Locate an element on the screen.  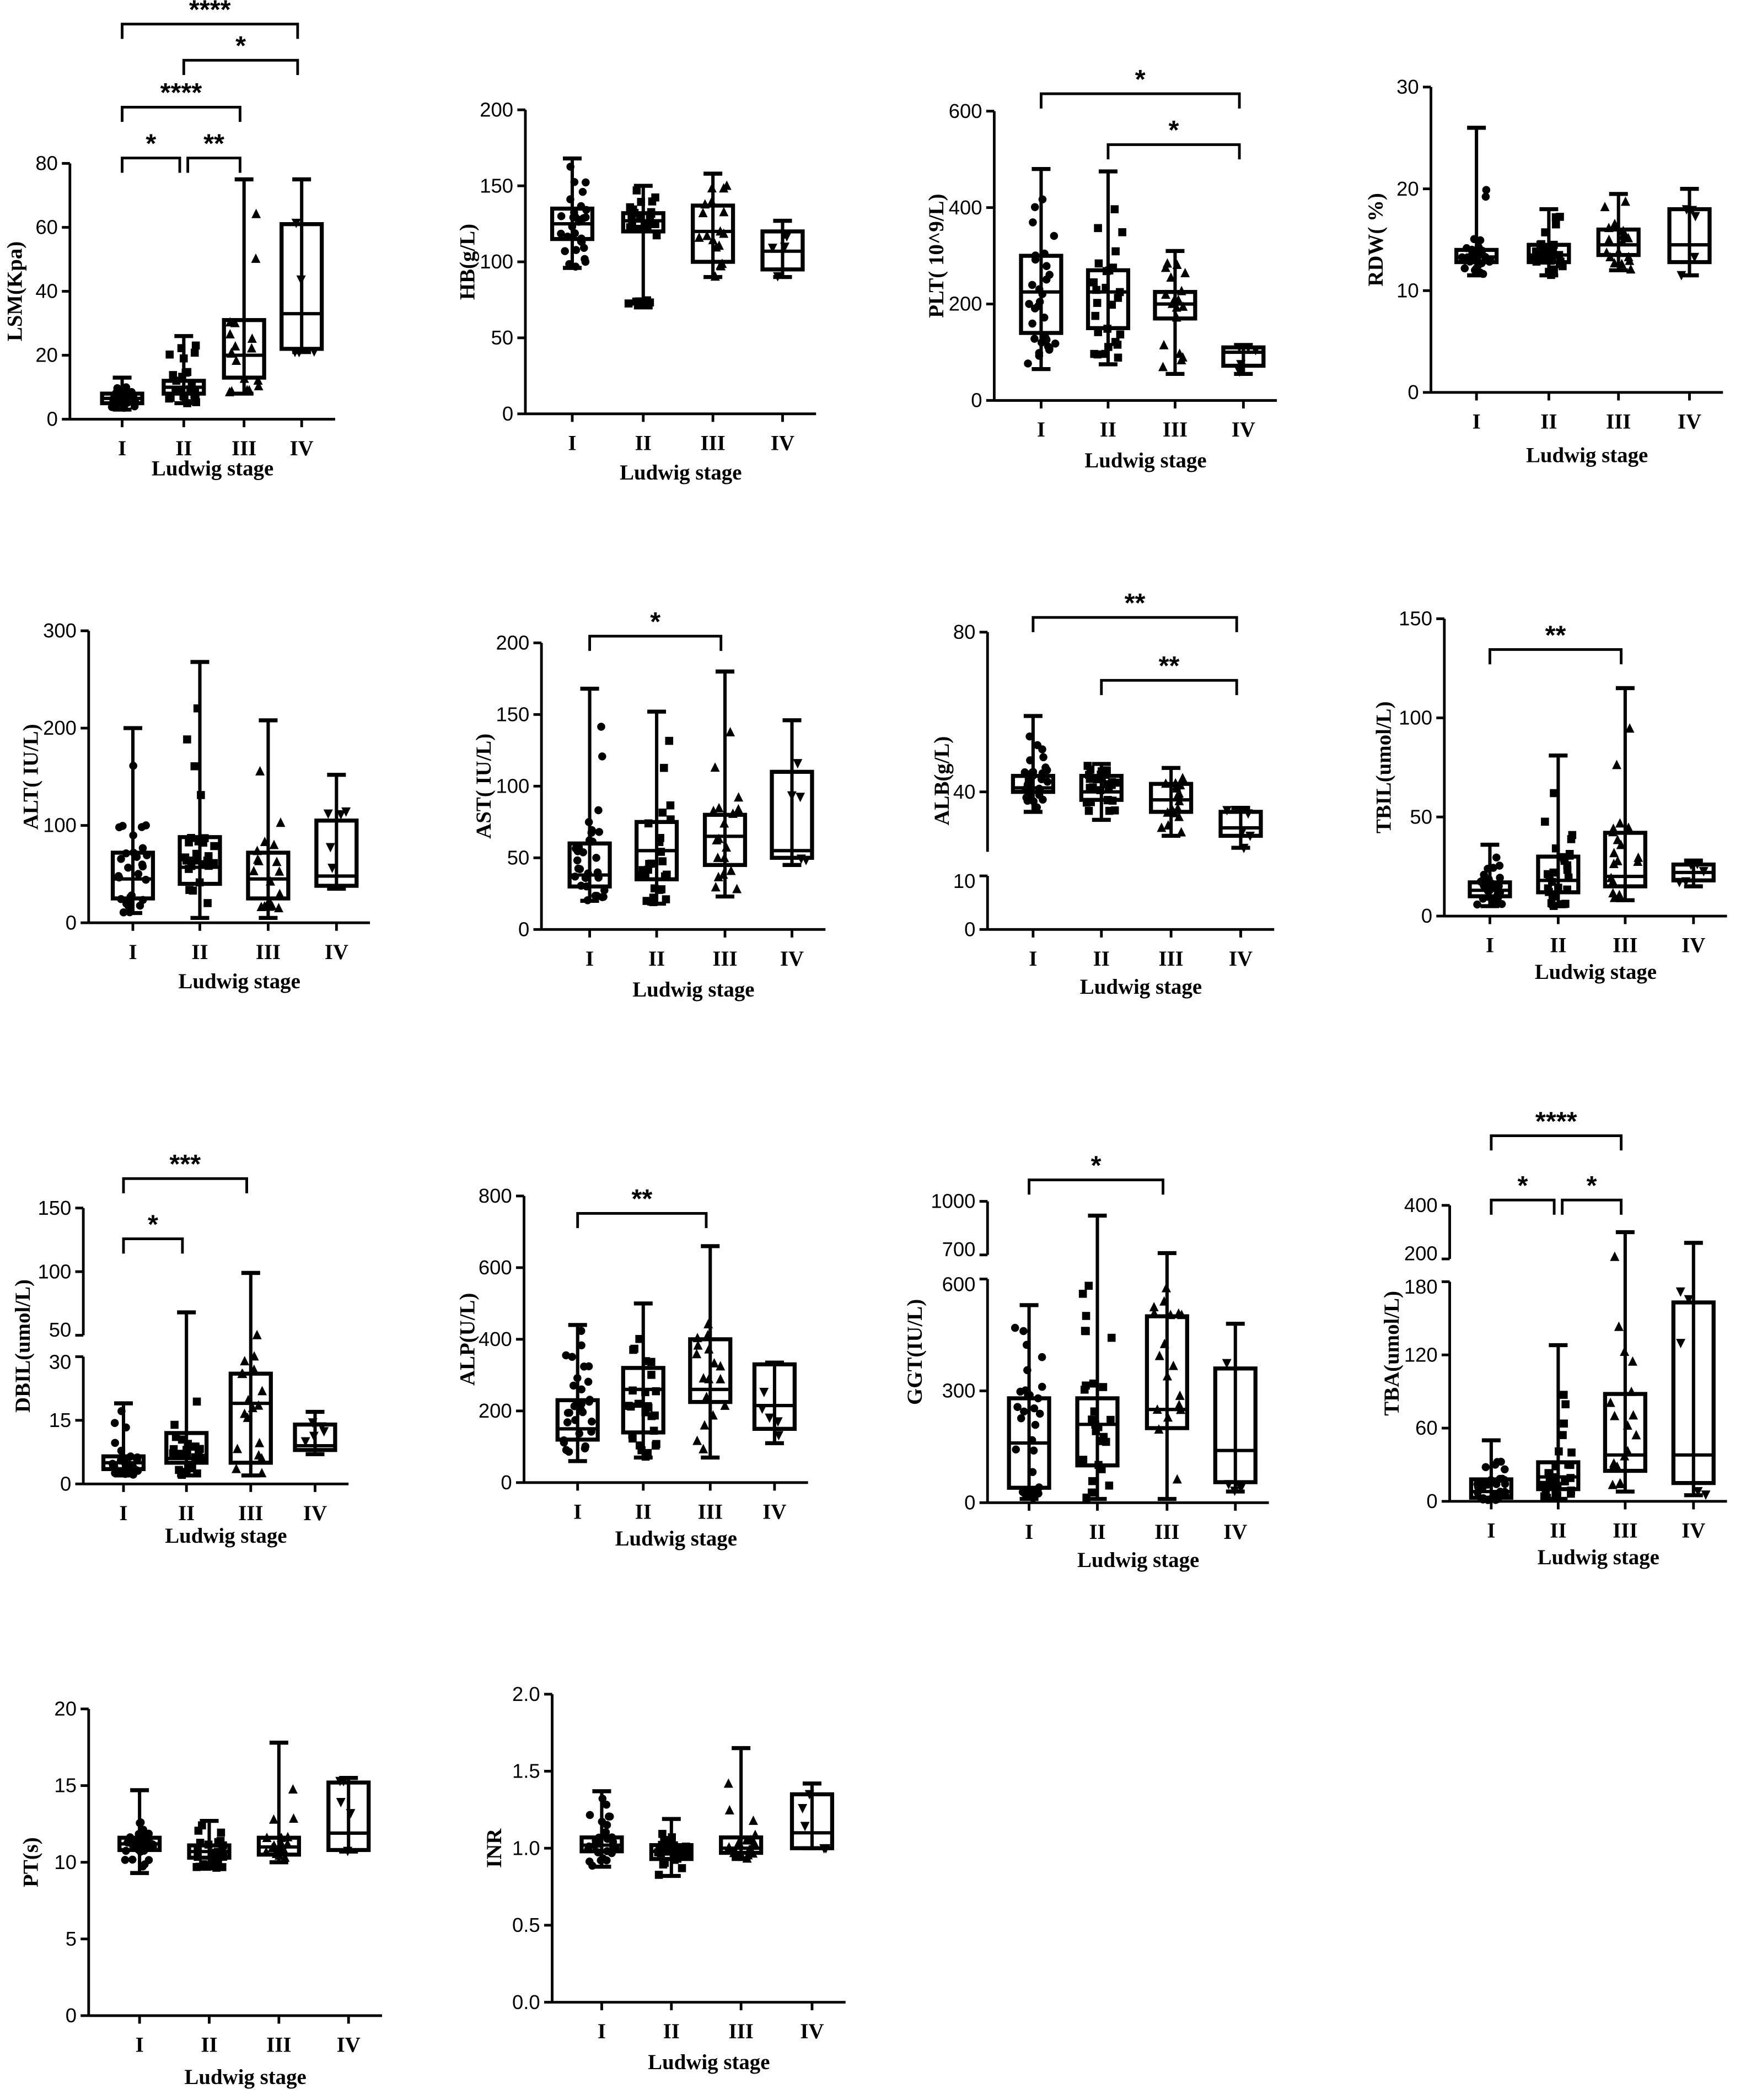
y-tick-label: 80 is located at coordinates (964, 632).